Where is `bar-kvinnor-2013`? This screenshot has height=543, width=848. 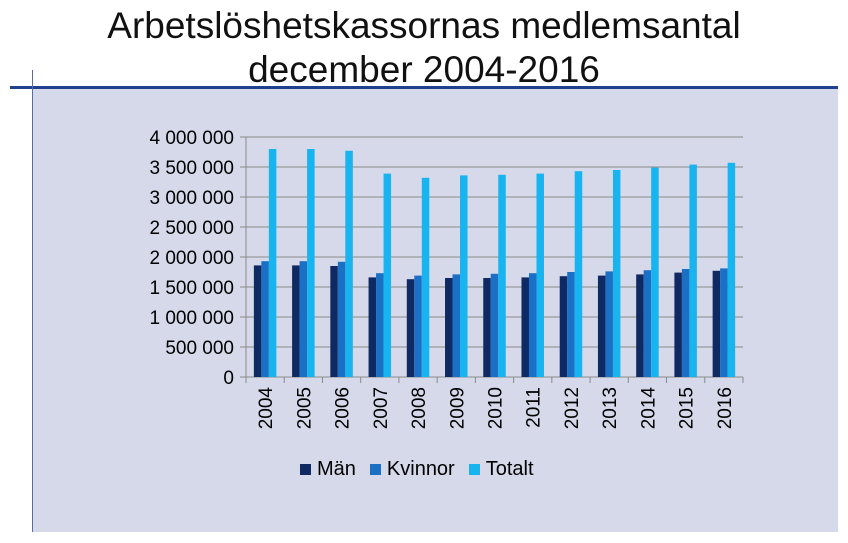
bar-kvinnor-2013 is located at coordinates (609, 324).